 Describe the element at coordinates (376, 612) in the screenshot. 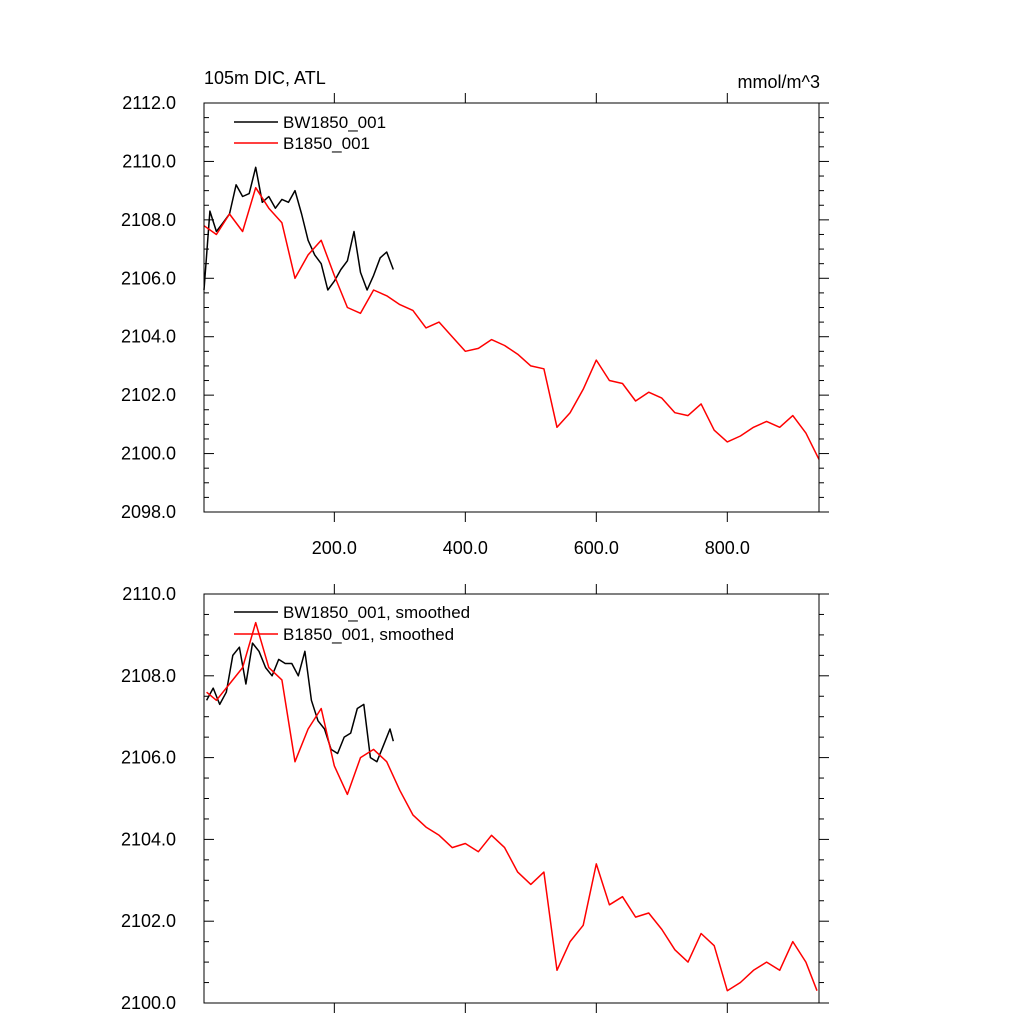

I see `bottom-legend-label-bw1850: BW1850_001, smoothed` at that location.